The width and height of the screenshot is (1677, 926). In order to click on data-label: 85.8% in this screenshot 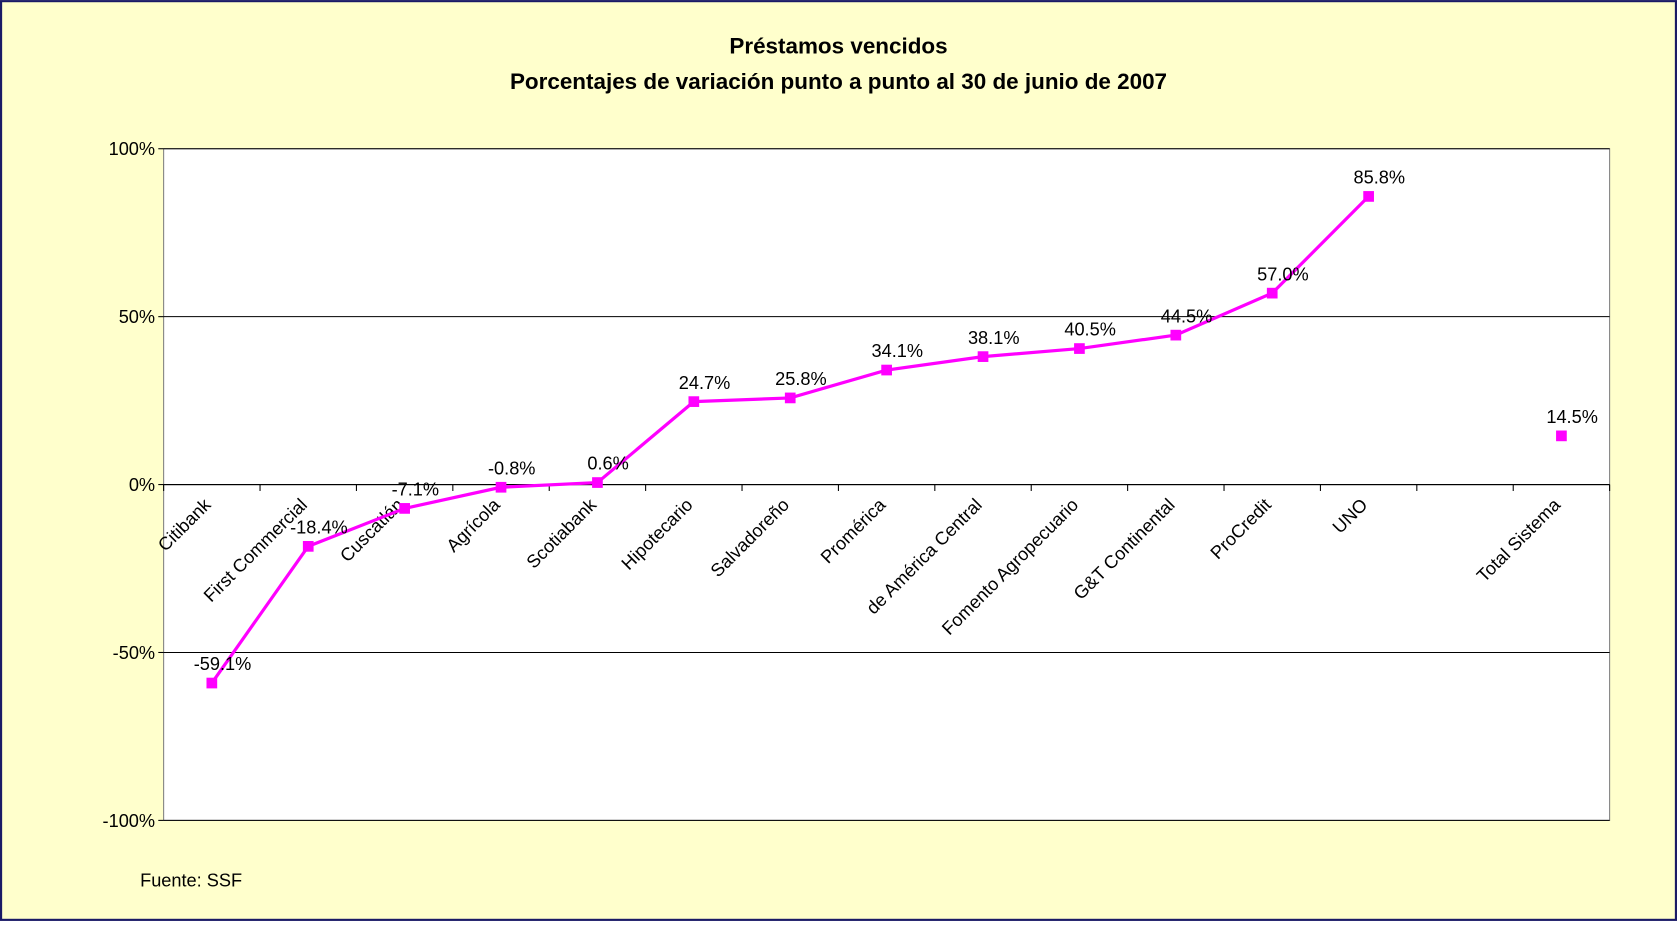, I will do `click(1380, 178)`.